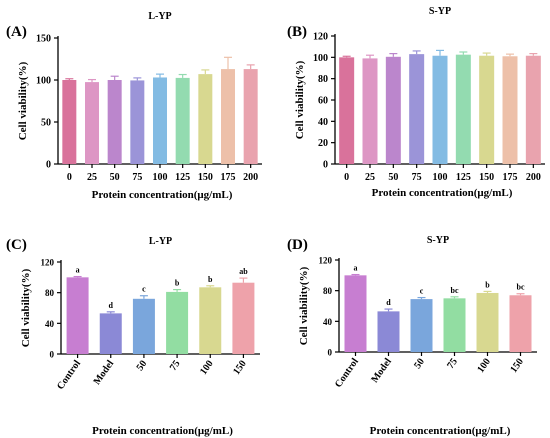 The height and width of the screenshot is (438, 550). Describe the element at coordinates (159, 16) in the screenshot. I see `panel-a-title: L-YP` at that location.